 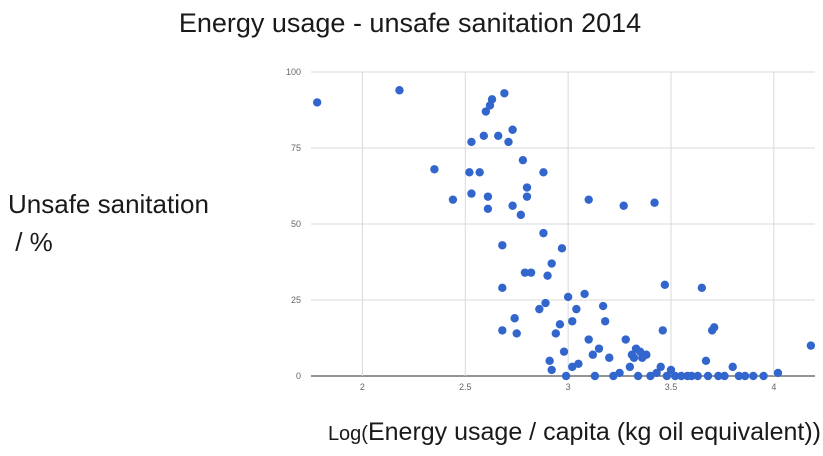 What do you see at coordinates (296, 224) in the screenshot?
I see `y-tick-label: 50` at bounding box center [296, 224].